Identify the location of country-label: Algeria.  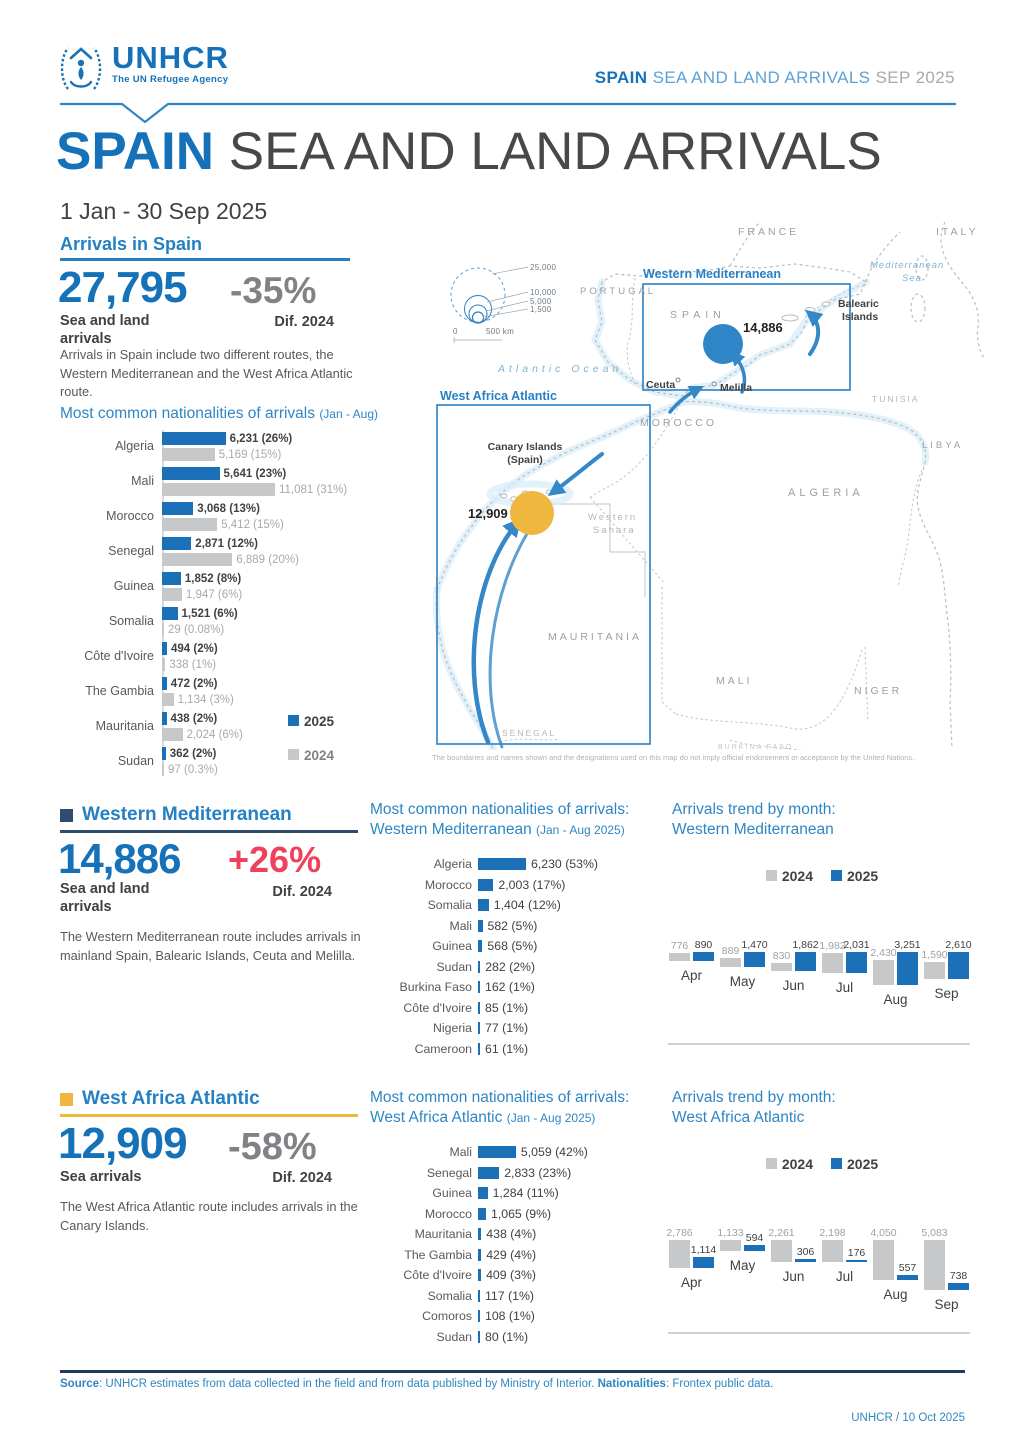
(134, 445).